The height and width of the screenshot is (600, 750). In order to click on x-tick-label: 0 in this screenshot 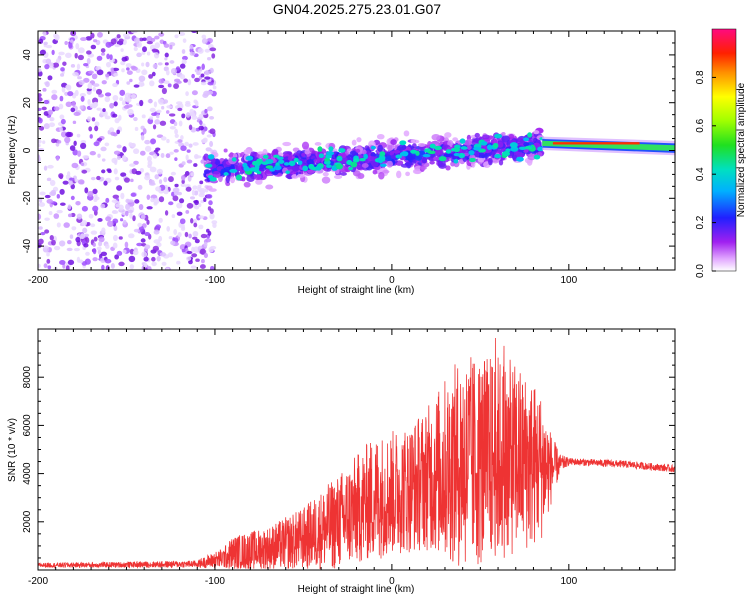, I will do `click(392, 280)`.